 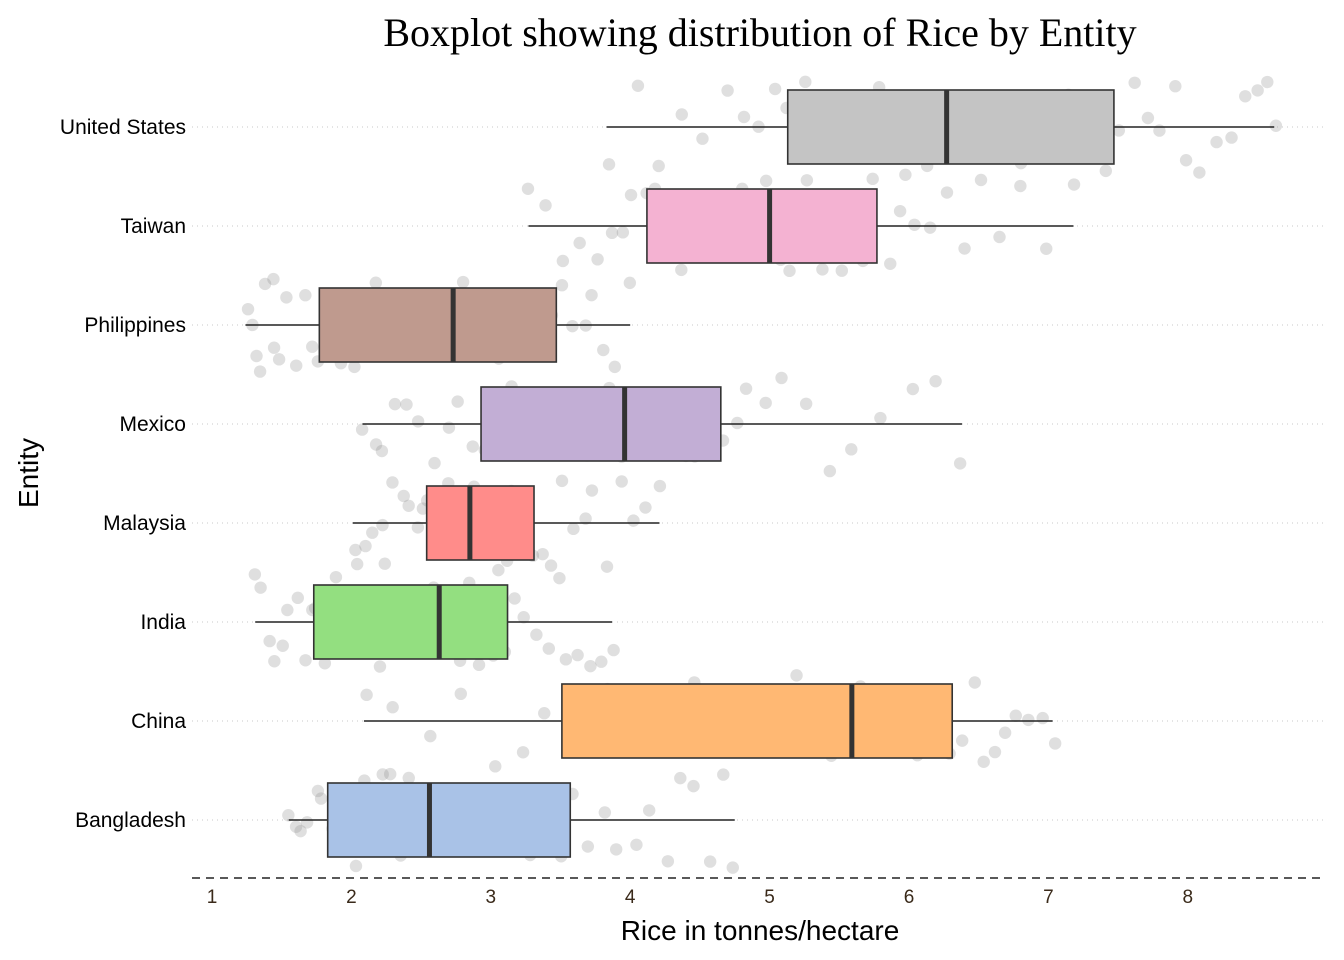 What do you see at coordinates (601, 424) in the screenshot?
I see `box-mexico` at bounding box center [601, 424].